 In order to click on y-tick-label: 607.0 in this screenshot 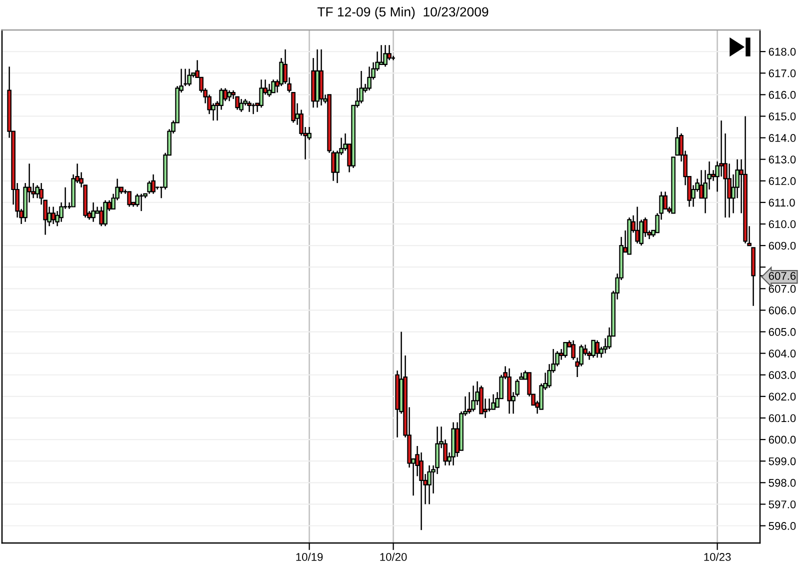, I will do `click(782, 288)`.